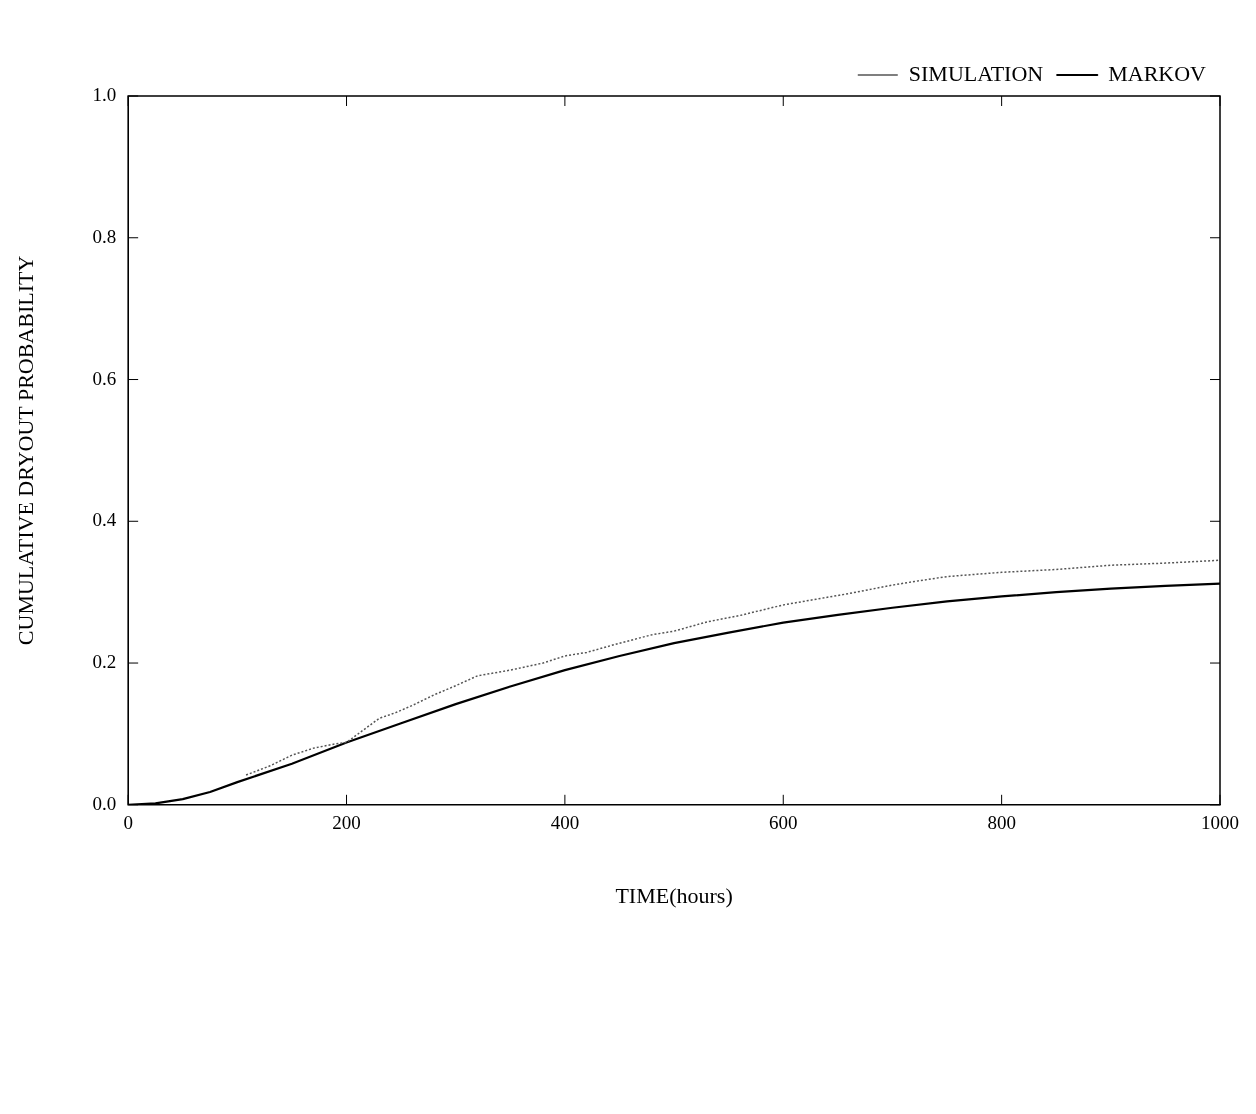  Describe the element at coordinates (104, 378) in the screenshot. I see `y-tick-label: 0.6` at that location.